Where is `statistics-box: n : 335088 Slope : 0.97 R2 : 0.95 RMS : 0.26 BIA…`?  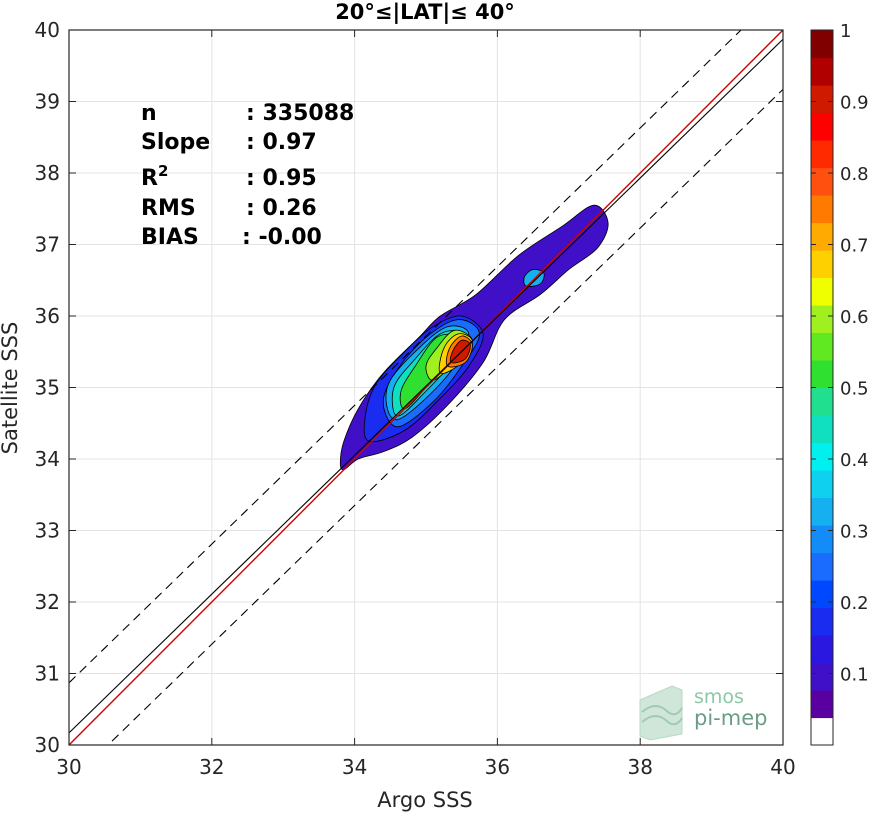
statistics-box: n : 335088 Slope : 0.97 R2 : 0.95 RMS : 0.26 BIA… is located at coordinates (247, 175).